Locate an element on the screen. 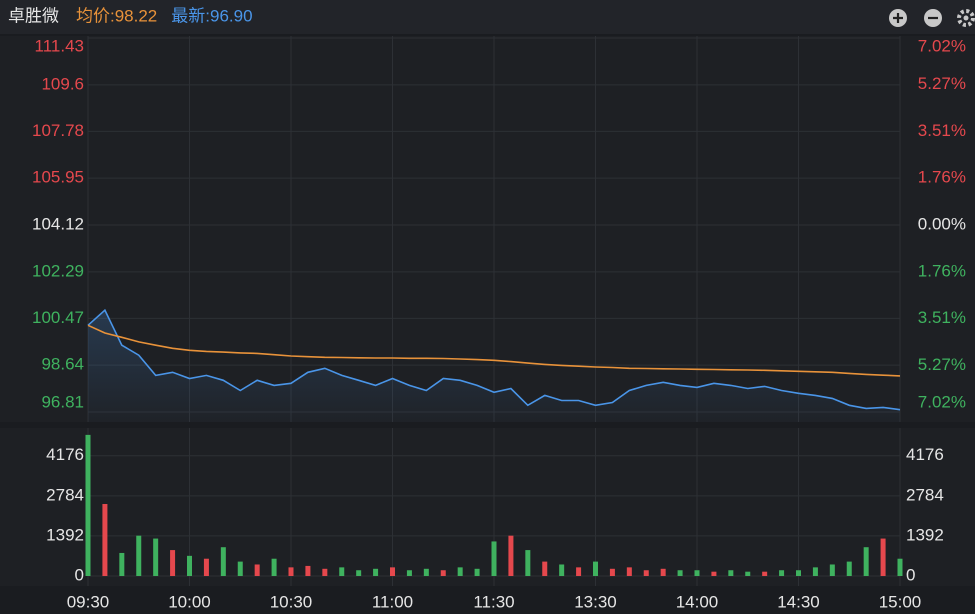  y2-tick-label: 2784 is located at coordinates (925, 494).